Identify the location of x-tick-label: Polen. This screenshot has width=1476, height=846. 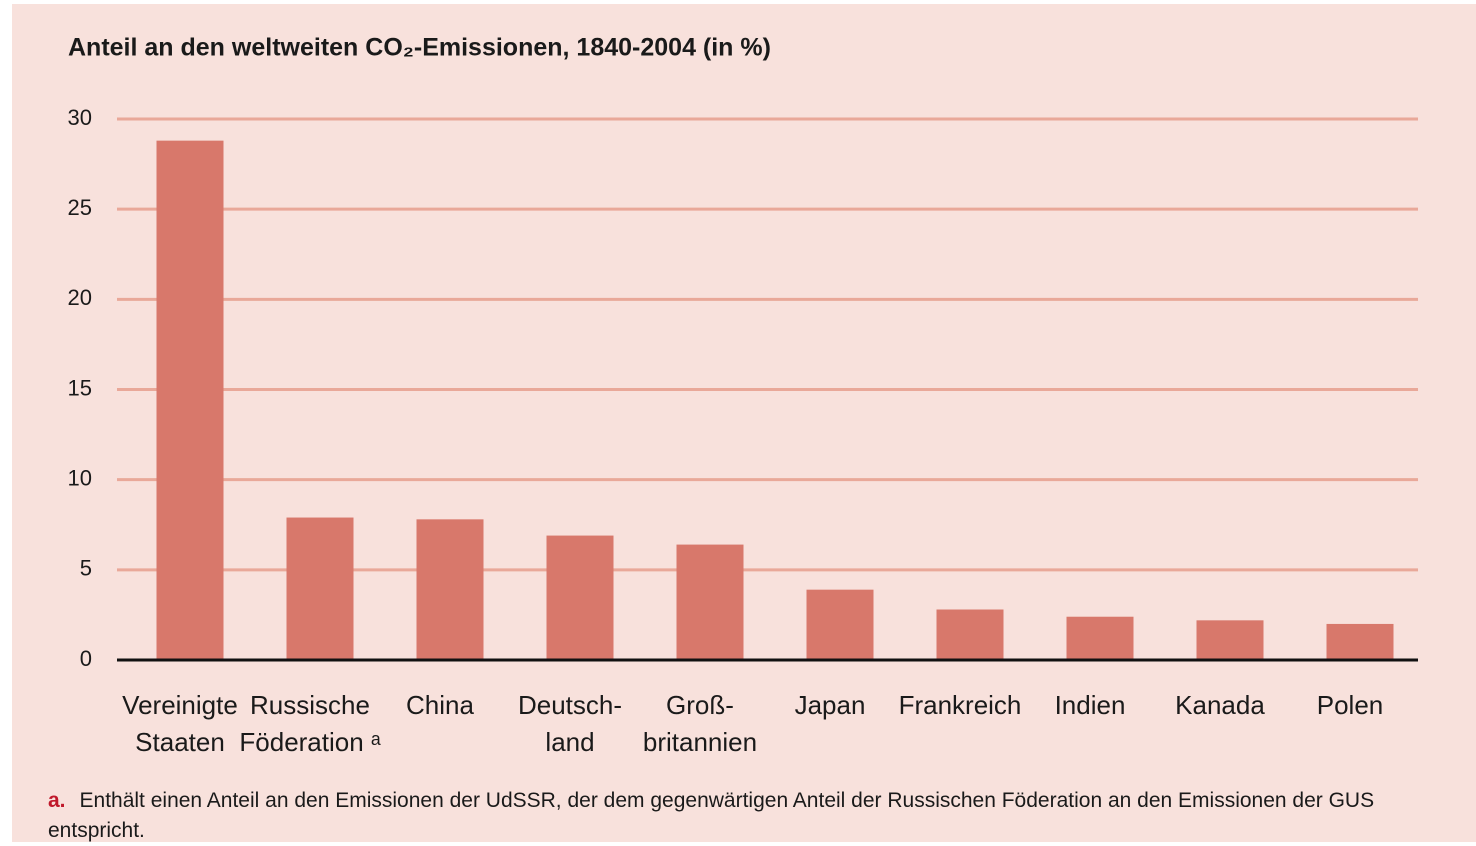
(1350, 705).